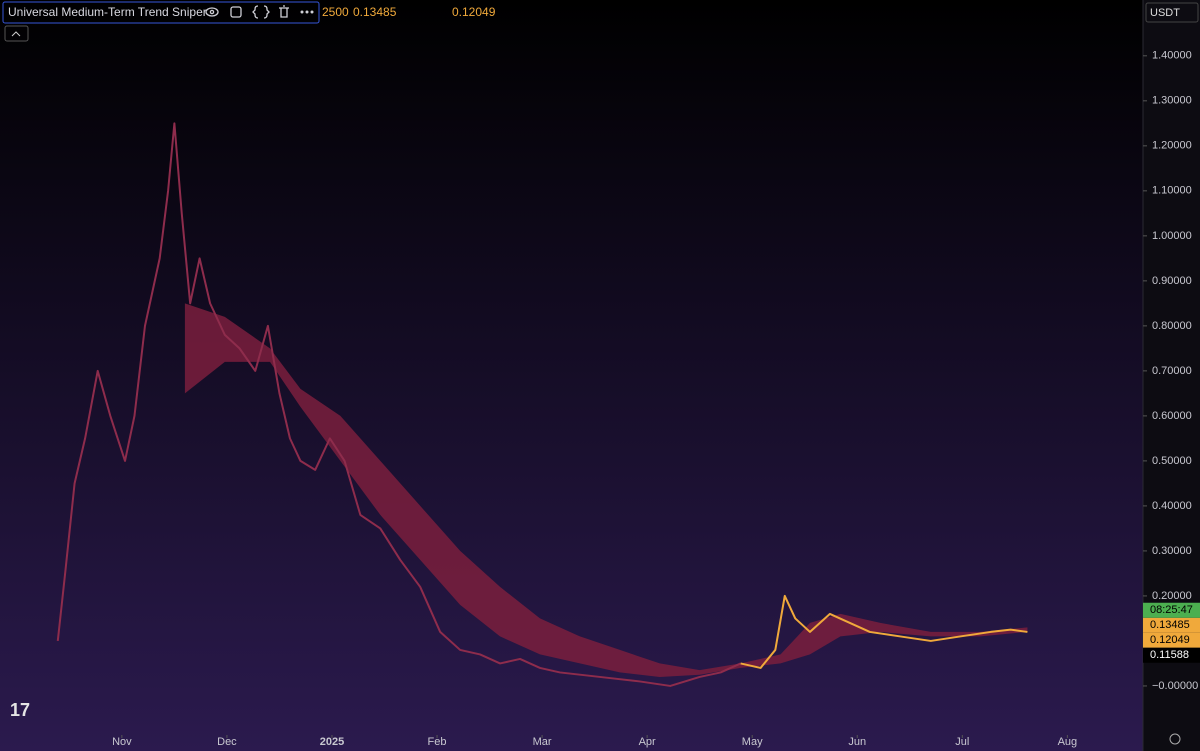 This screenshot has width=1200, height=751. What do you see at coordinates (332, 742) in the screenshot?
I see `x-tick-label: 2025` at bounding box center [332, 742].